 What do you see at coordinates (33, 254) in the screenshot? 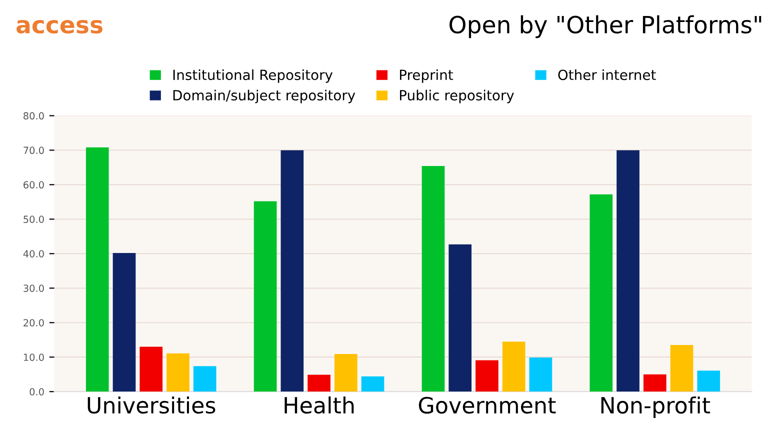
I see `y-tick-label: 40.0` at bounding box center [33, 254].